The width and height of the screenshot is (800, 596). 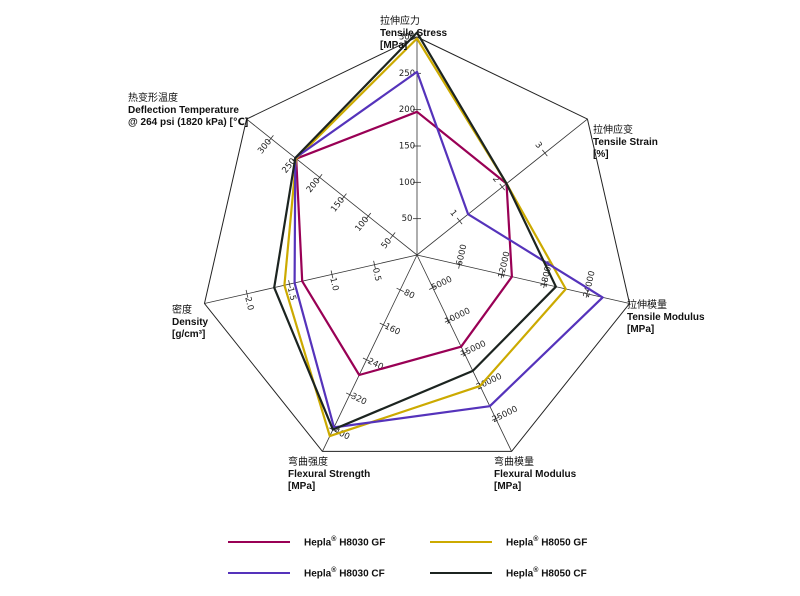 What do you see at coordinates (495, 179) in the screenshot?
I see `tick-label: 2` at bounding box center [495, 179].